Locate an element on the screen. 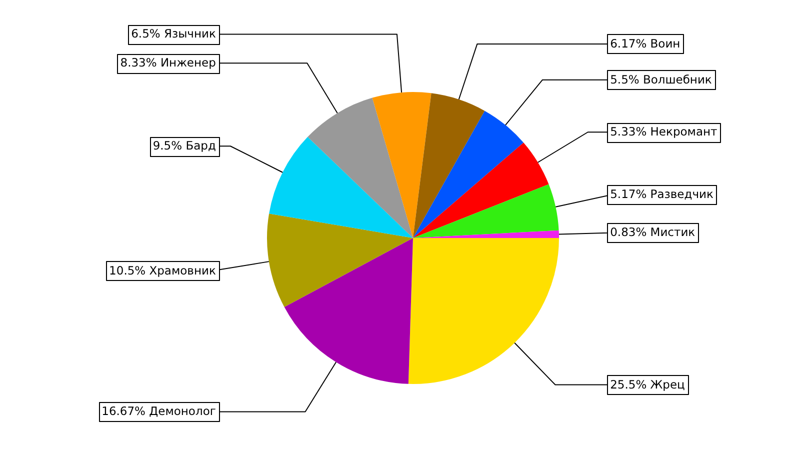  slice-label: 5.33% Некромант is located at coordinates (664, 131).